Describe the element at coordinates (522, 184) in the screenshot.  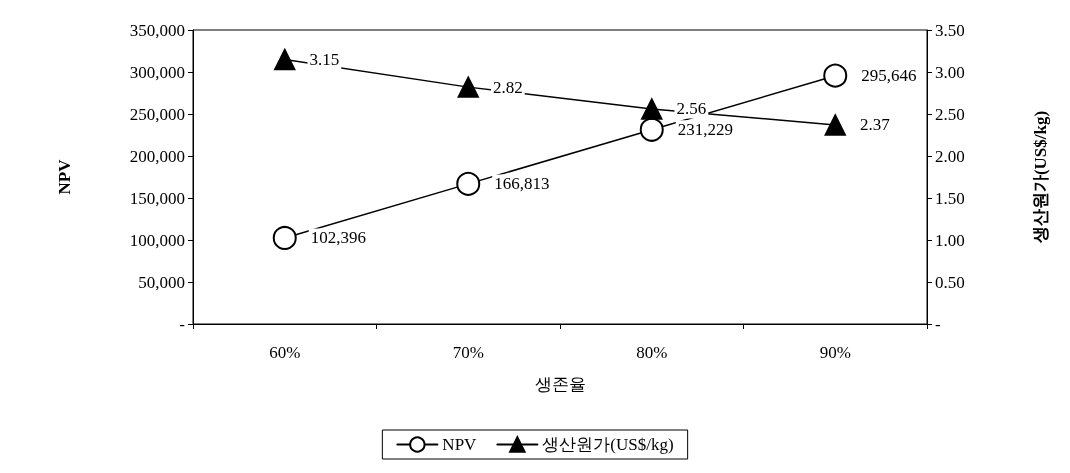
I see `data-label: 166,813` at that location.